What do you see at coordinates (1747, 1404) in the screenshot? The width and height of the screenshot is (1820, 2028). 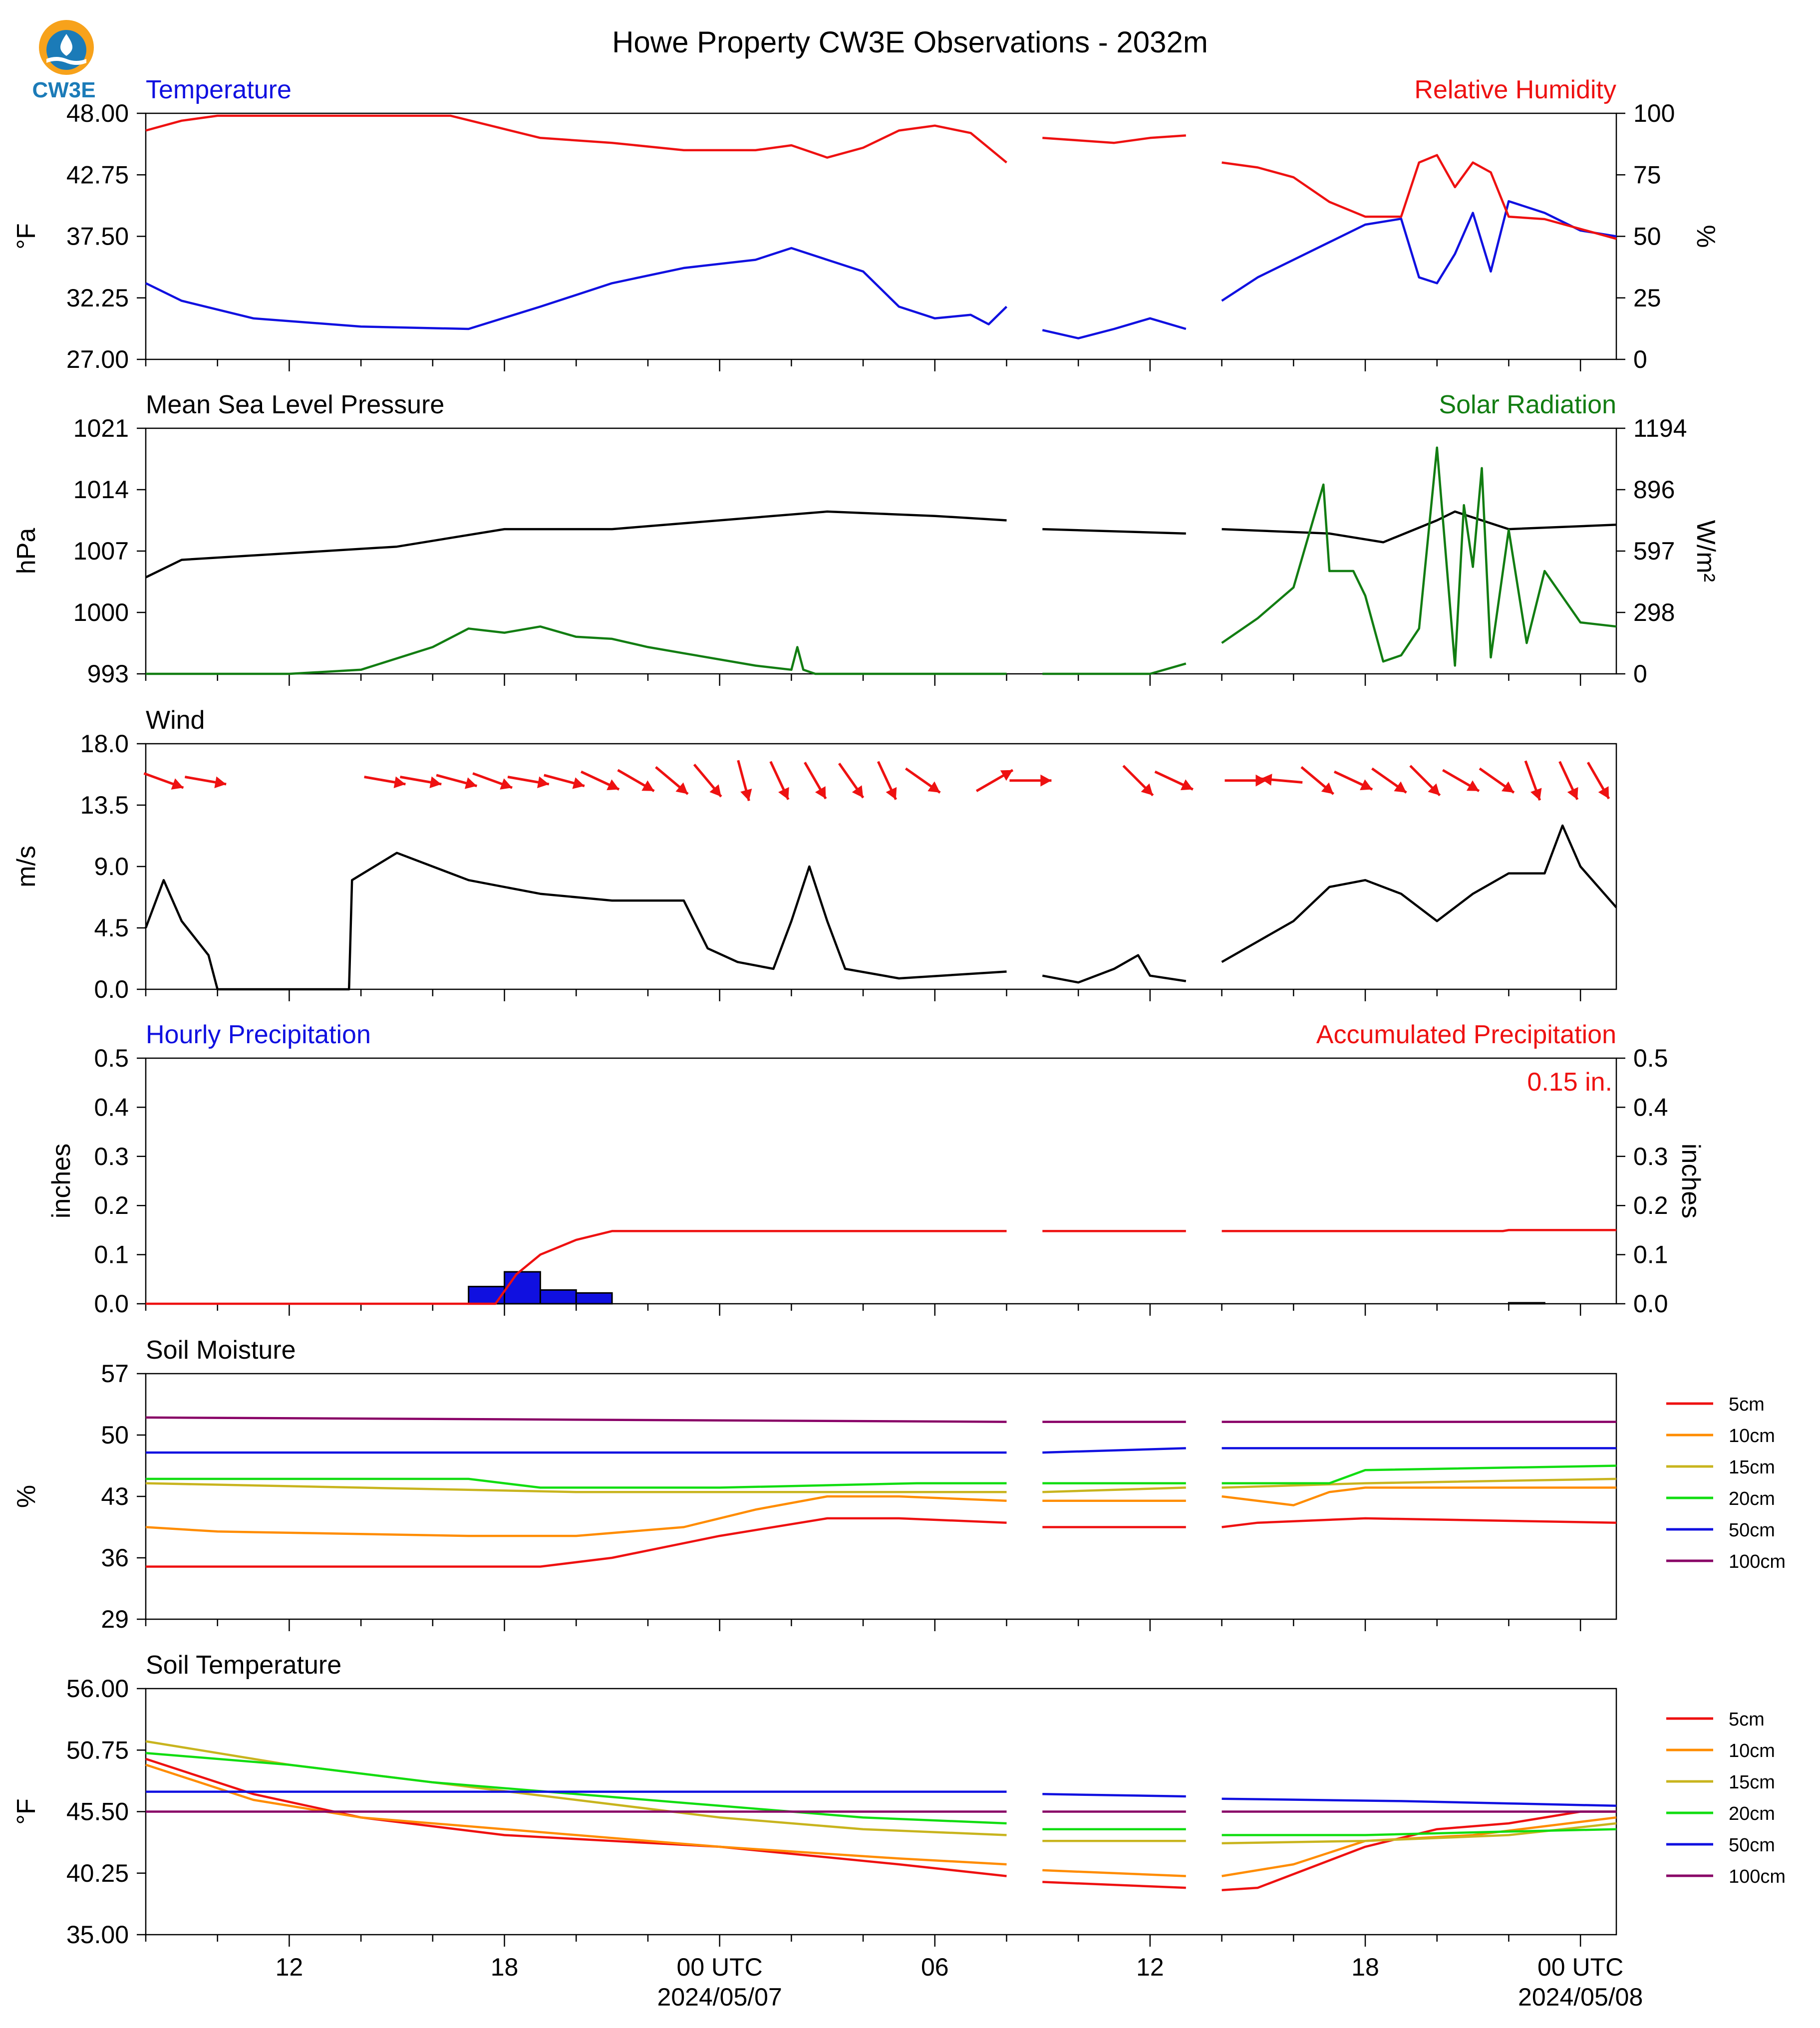 I see `legend-label: 5cm` at bounding box center [1747, 1404].